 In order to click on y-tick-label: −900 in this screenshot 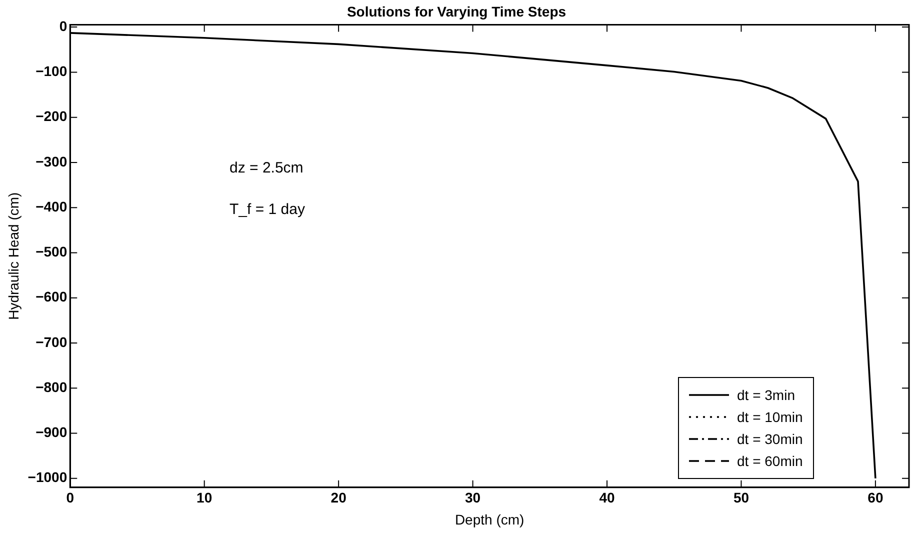, I will do `click(52, 432)`.